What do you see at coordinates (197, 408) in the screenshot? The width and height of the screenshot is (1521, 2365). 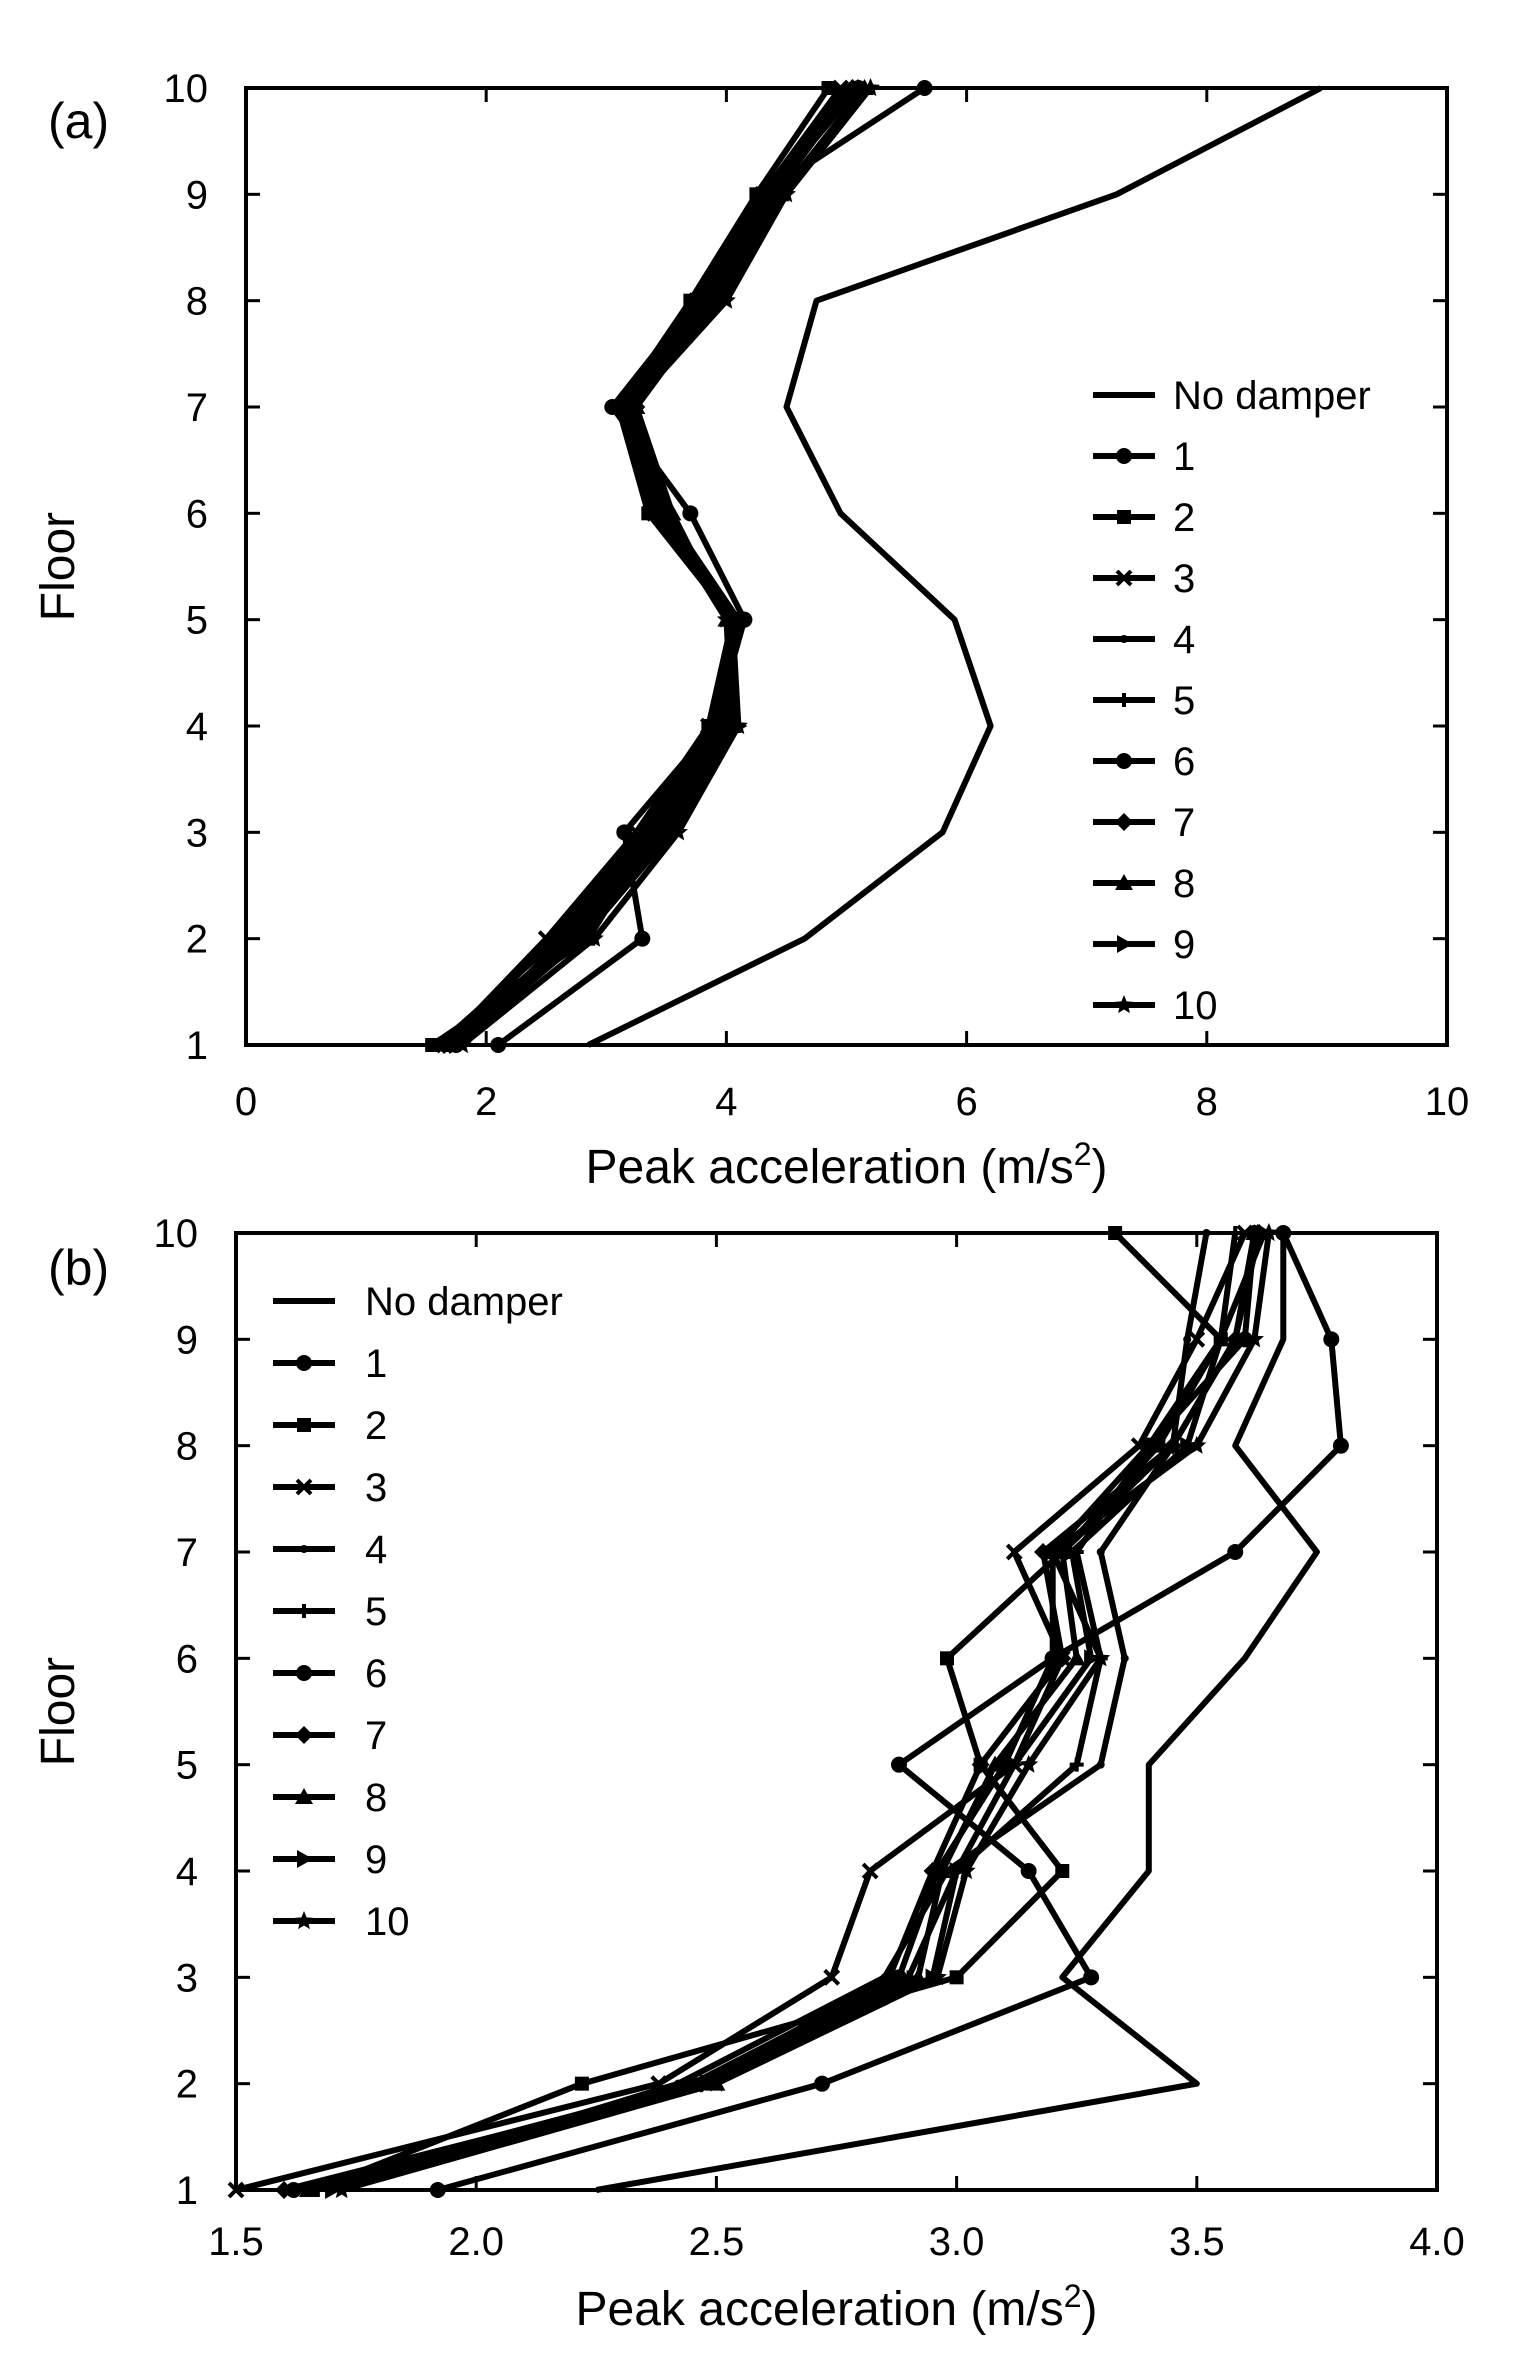 I see `y-tick-label: 7` at bounding box center [197, 408].